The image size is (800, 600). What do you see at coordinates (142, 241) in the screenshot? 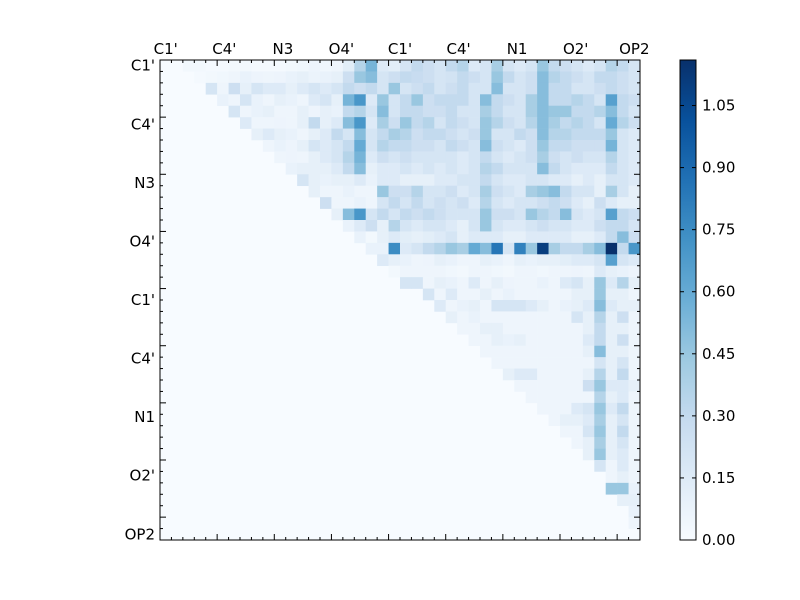
I see `y-tick-label: O4'` at bounding box center [142, 241].